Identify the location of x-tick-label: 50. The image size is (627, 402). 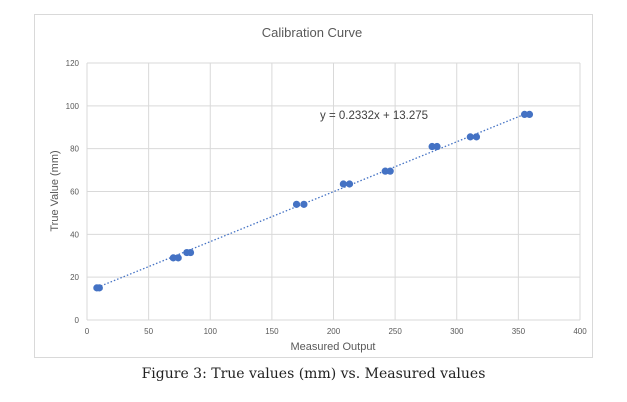
(148, 331).